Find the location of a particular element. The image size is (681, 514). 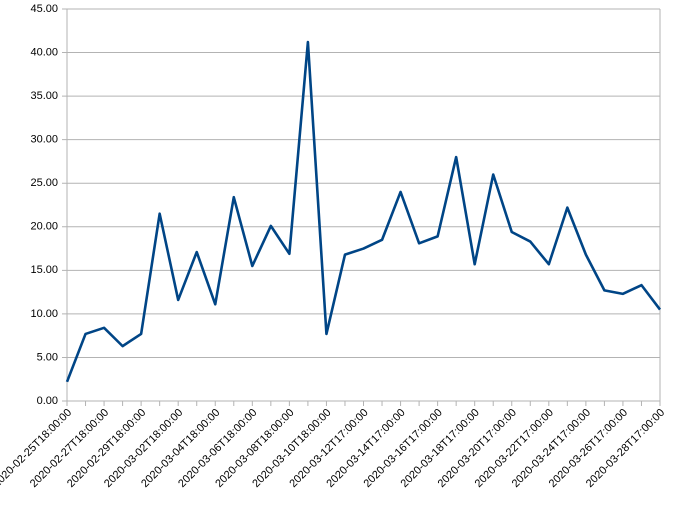

y-tick-label: 10.00 is located at coordinates (44, 314).